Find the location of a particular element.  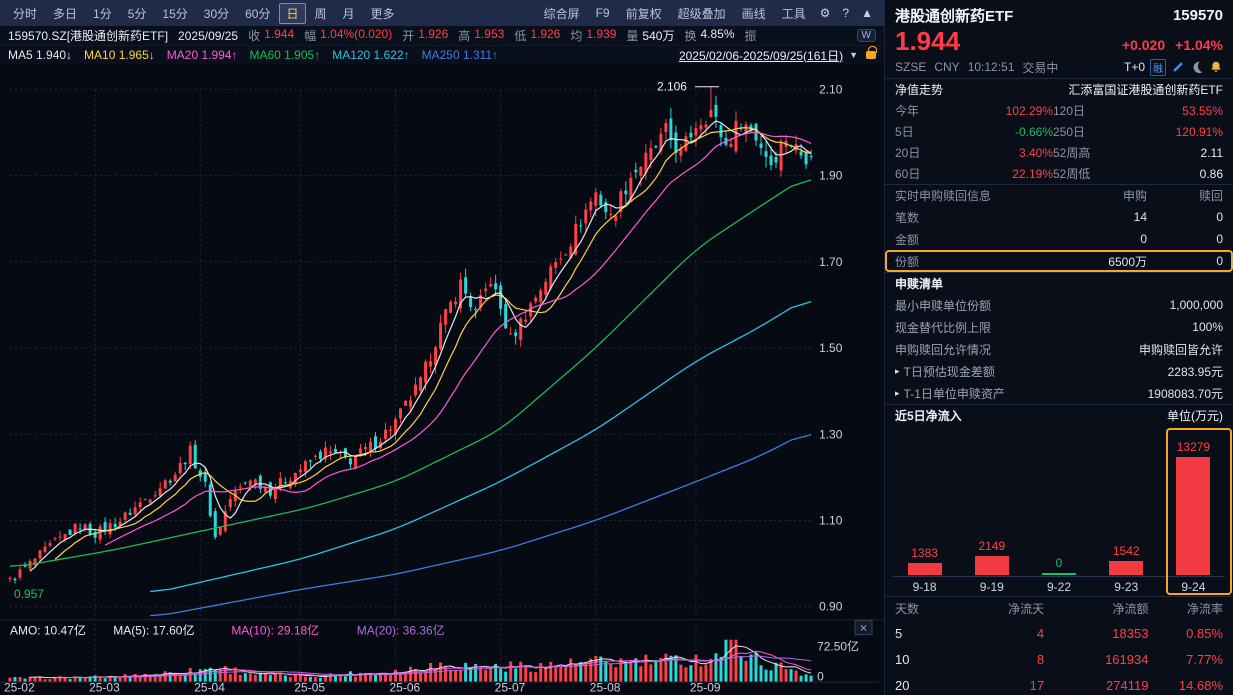

subscription-rows: 笔数 14 0 金额 0 0 份额 6500万 0 is located at coordinates (1059, 239).